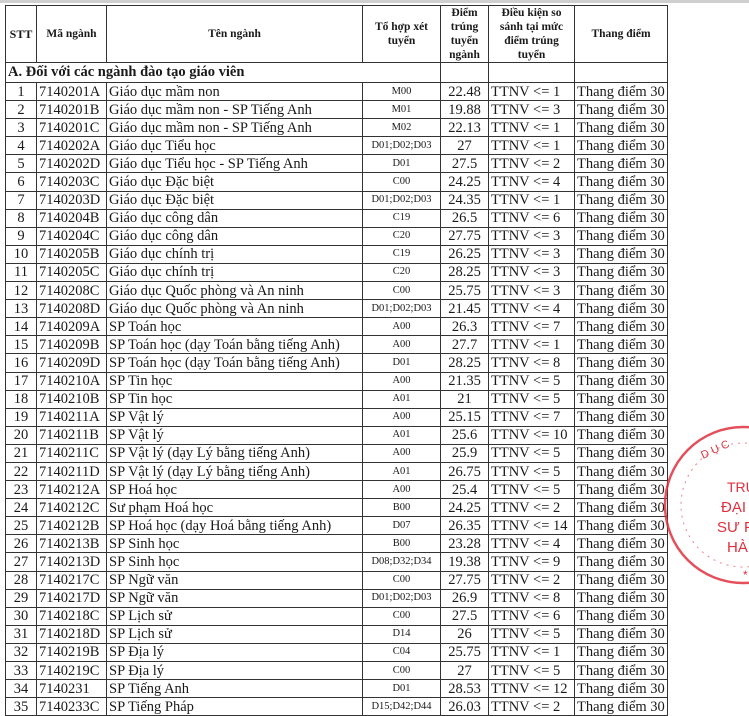 The width and height of the screenshot is (749, 716). What do you see at coordinates (21, 706) in the screenshot?
I see `stt-cell: 35` at bounding box center [21, 706].